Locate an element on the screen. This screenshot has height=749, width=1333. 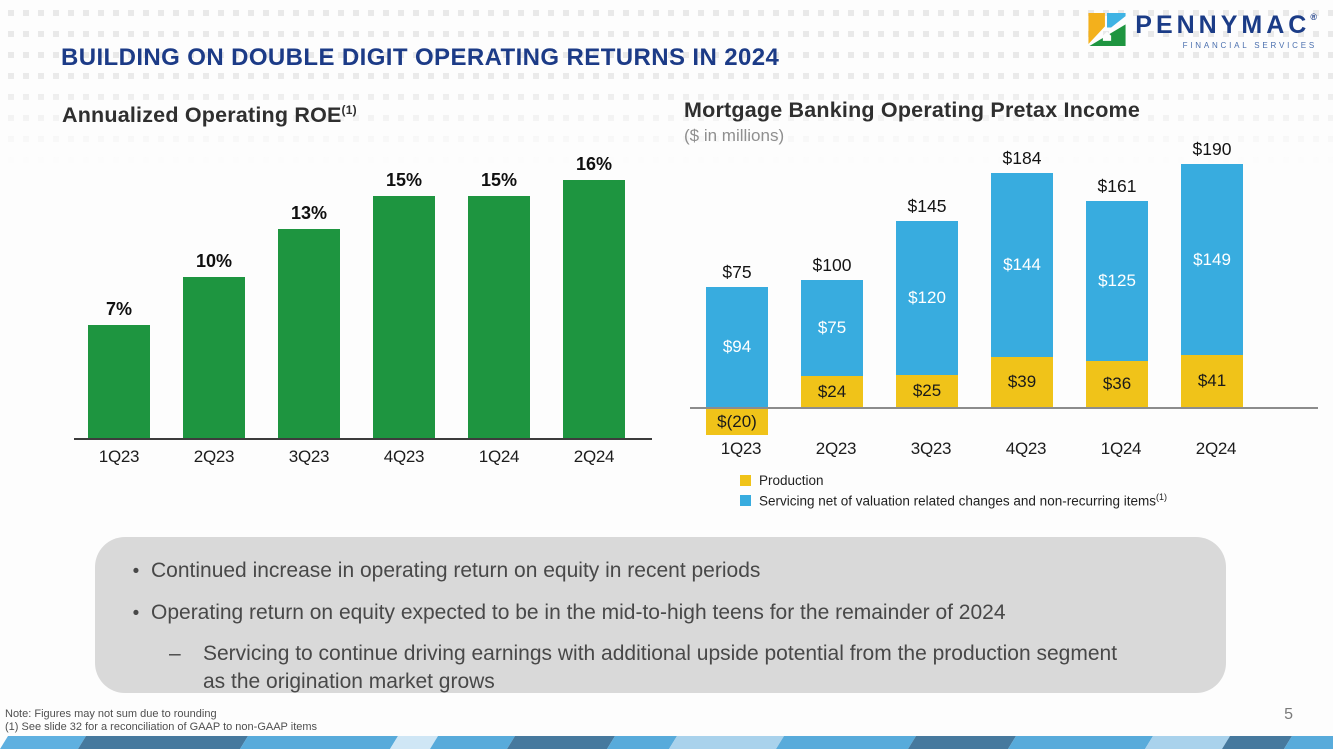
servicing-value-label: $149 is located at coordinates (1212, 259).